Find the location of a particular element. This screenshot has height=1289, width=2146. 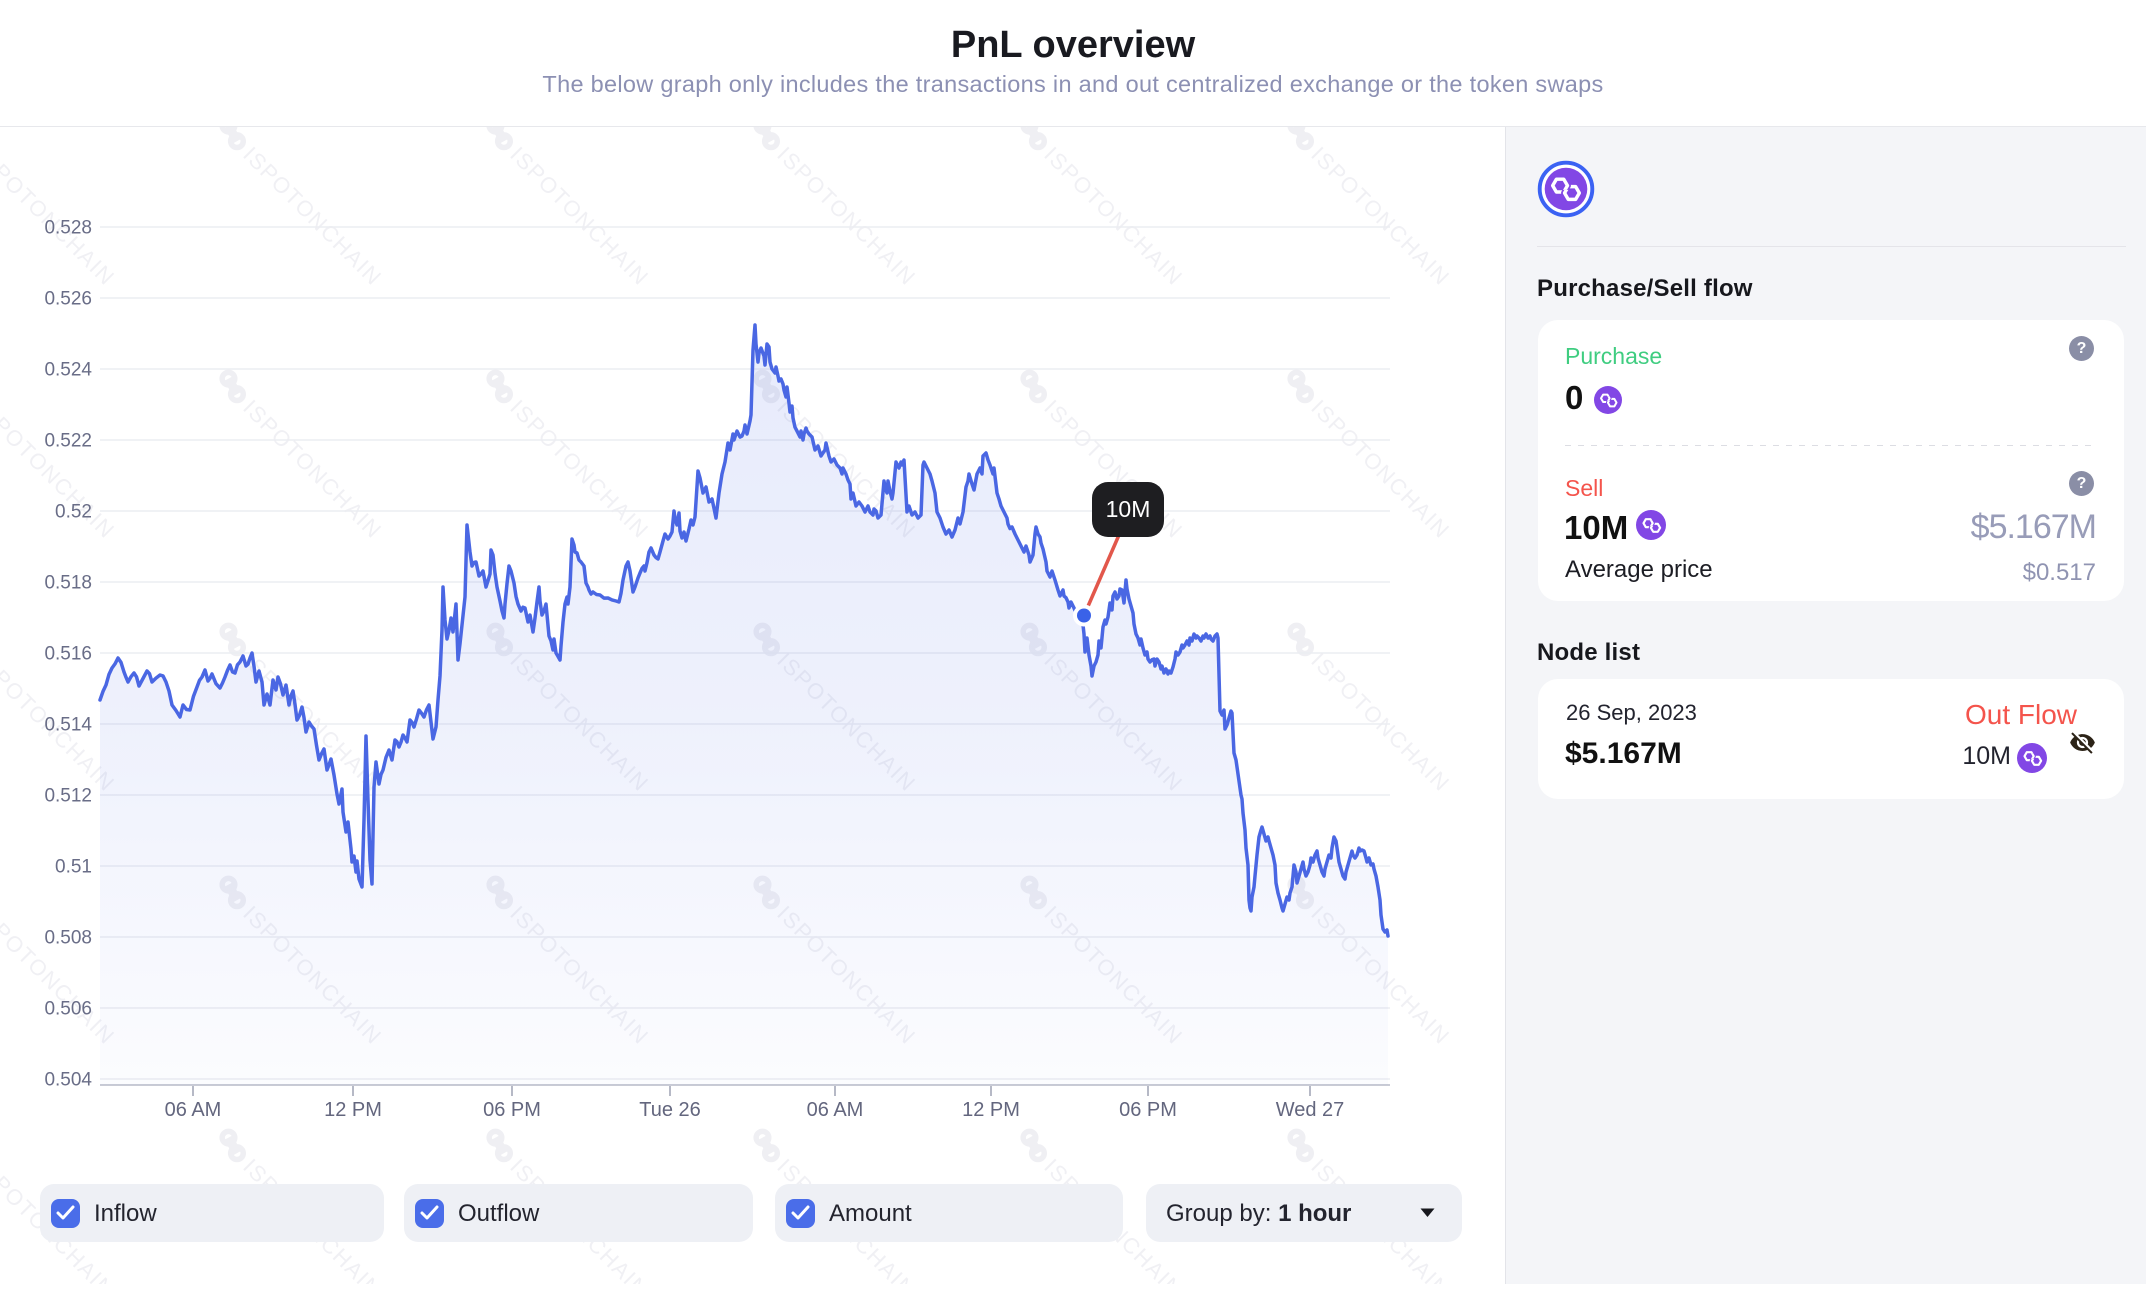

svg-text: 0.51 is located at coordinates (73, 867).